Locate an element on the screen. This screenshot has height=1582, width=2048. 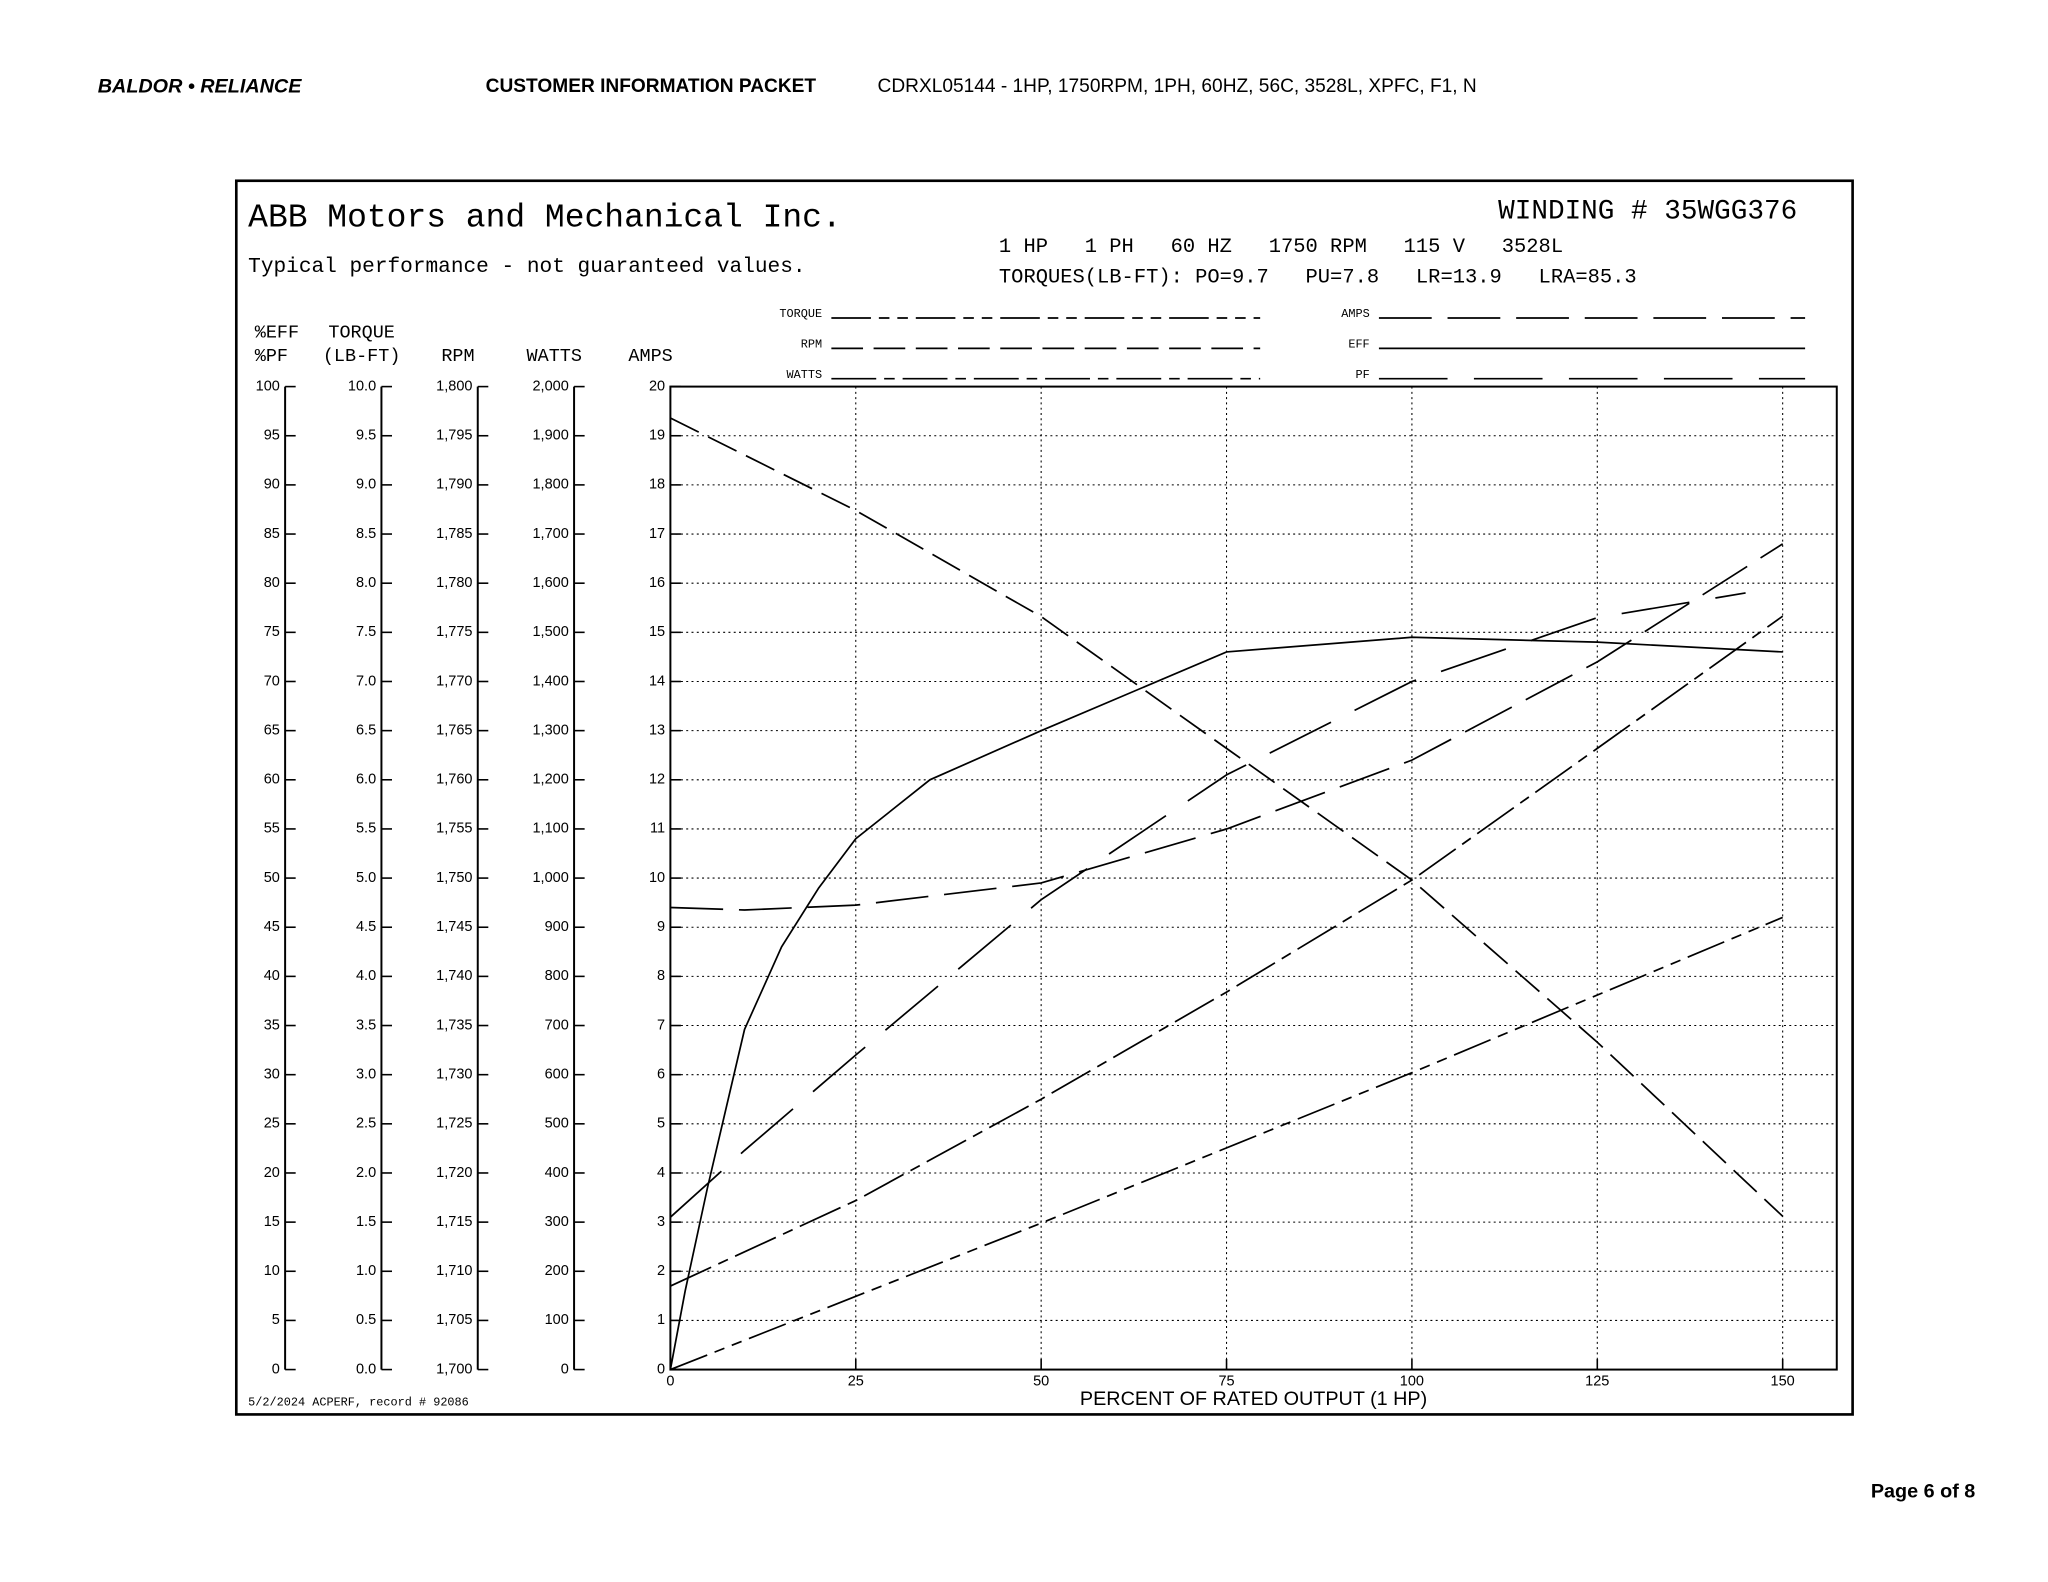
y-tick-label: 1,715 is located at coordinates (454, 1222).